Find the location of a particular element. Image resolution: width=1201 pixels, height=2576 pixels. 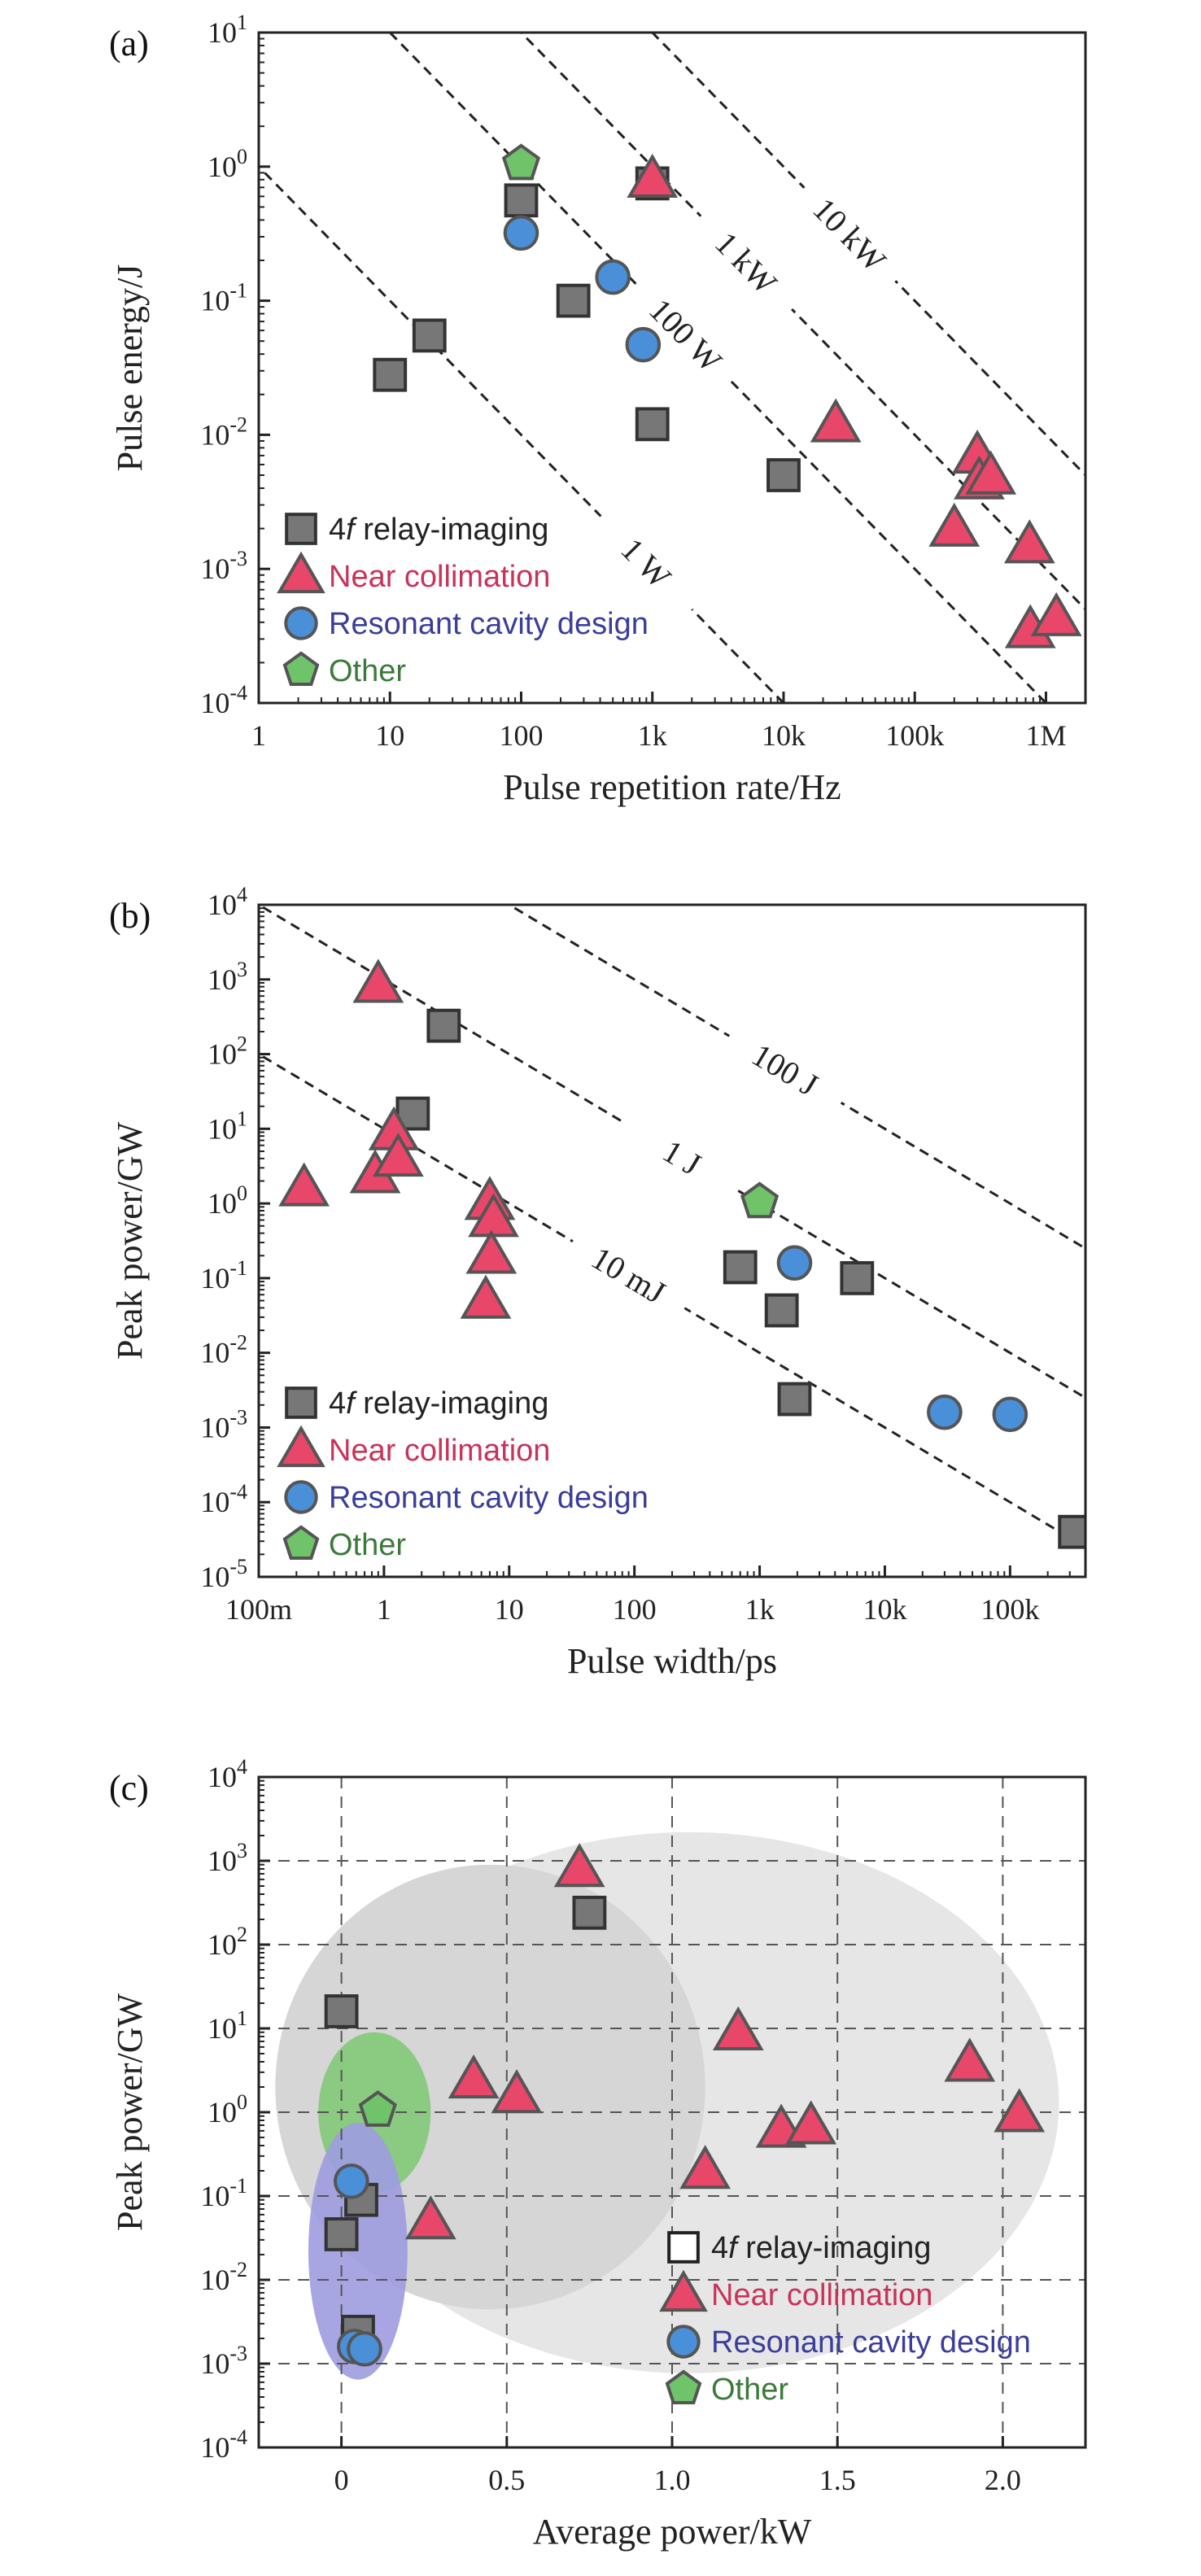

x-tick-label: 10 is located at coordinates (389, 735).